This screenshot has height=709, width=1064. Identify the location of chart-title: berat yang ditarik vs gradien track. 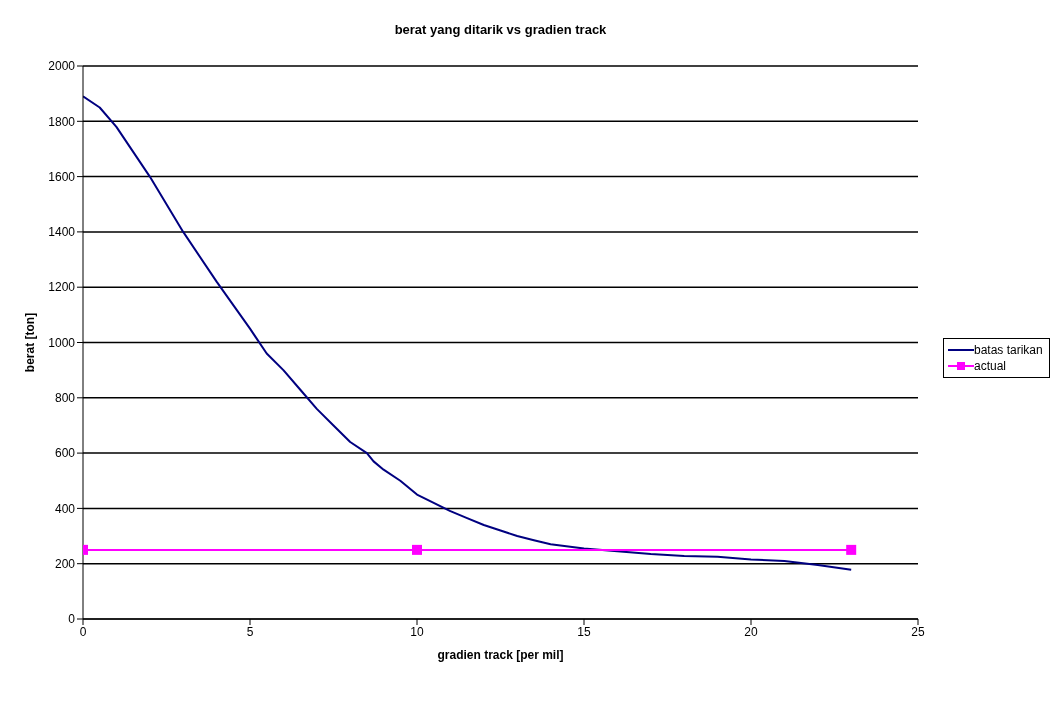
(501, 29).